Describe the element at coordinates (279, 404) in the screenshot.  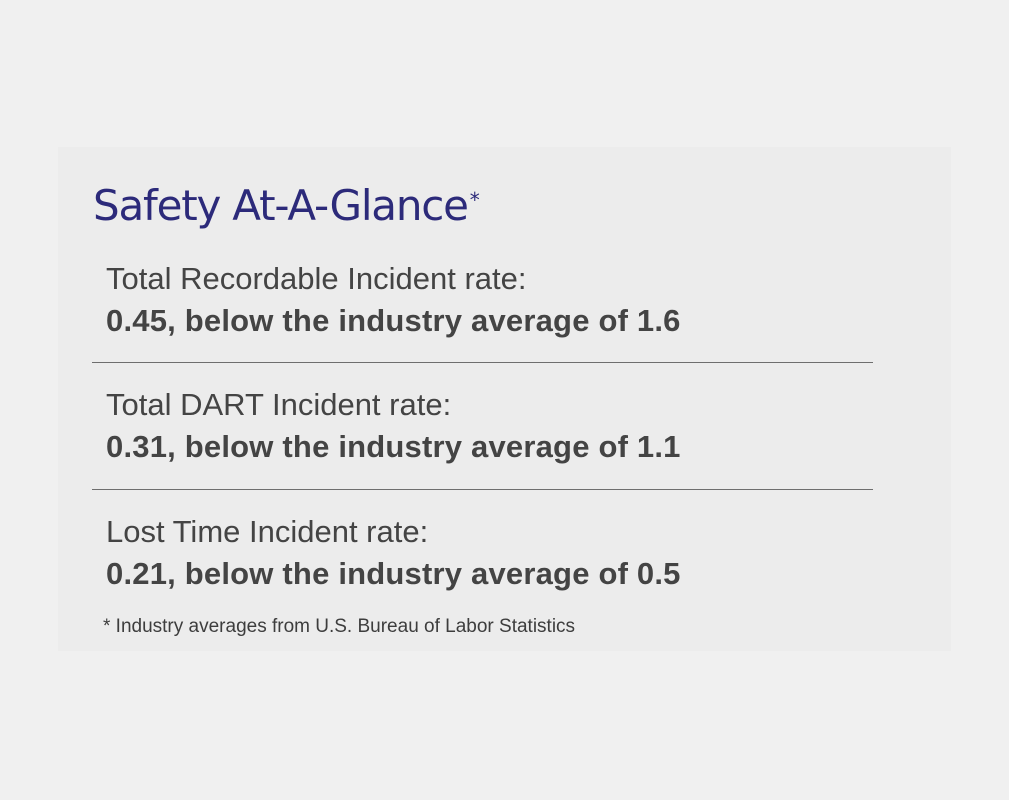
I see `stat-label: Total DART Incident rate:` at that location.